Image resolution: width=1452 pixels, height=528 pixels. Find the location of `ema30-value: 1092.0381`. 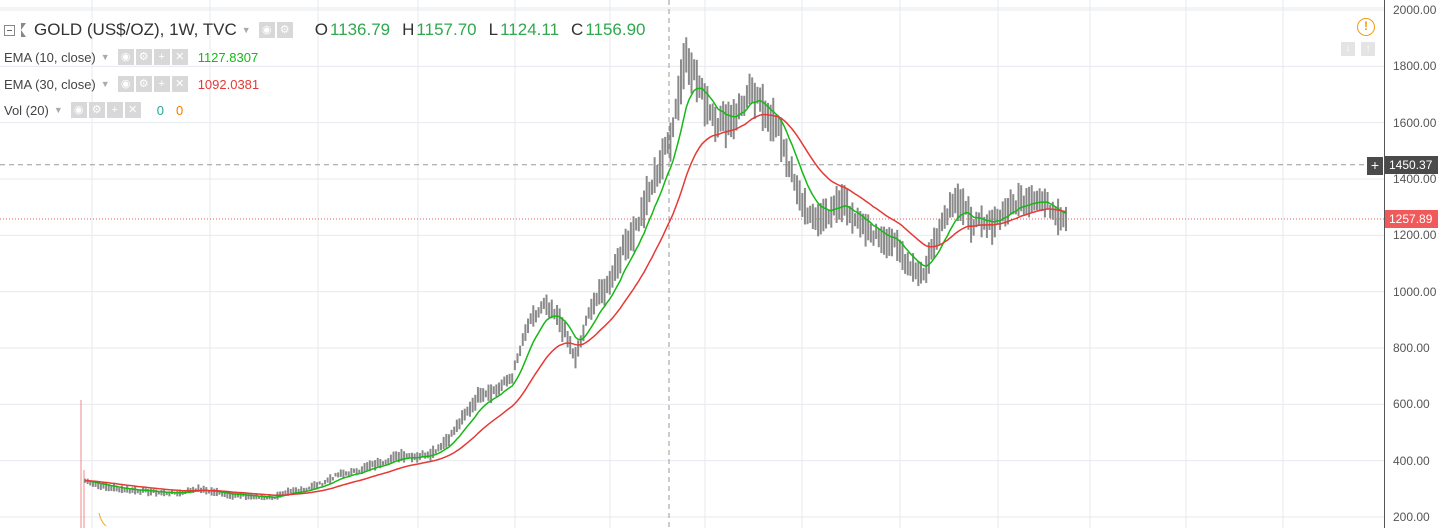

ema30-value: 1092.0381 is located at coordinates (228, 84).